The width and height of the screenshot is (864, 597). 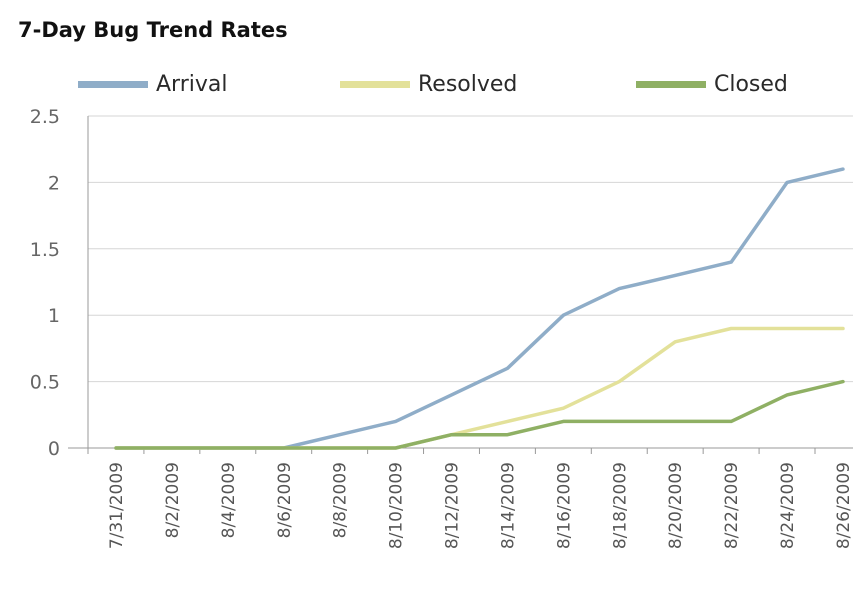 What do you see at coordinates (732, 505) in the screenshot?
I see `x-tick-label: 8/22/2009` at bounding box center [732, 505].